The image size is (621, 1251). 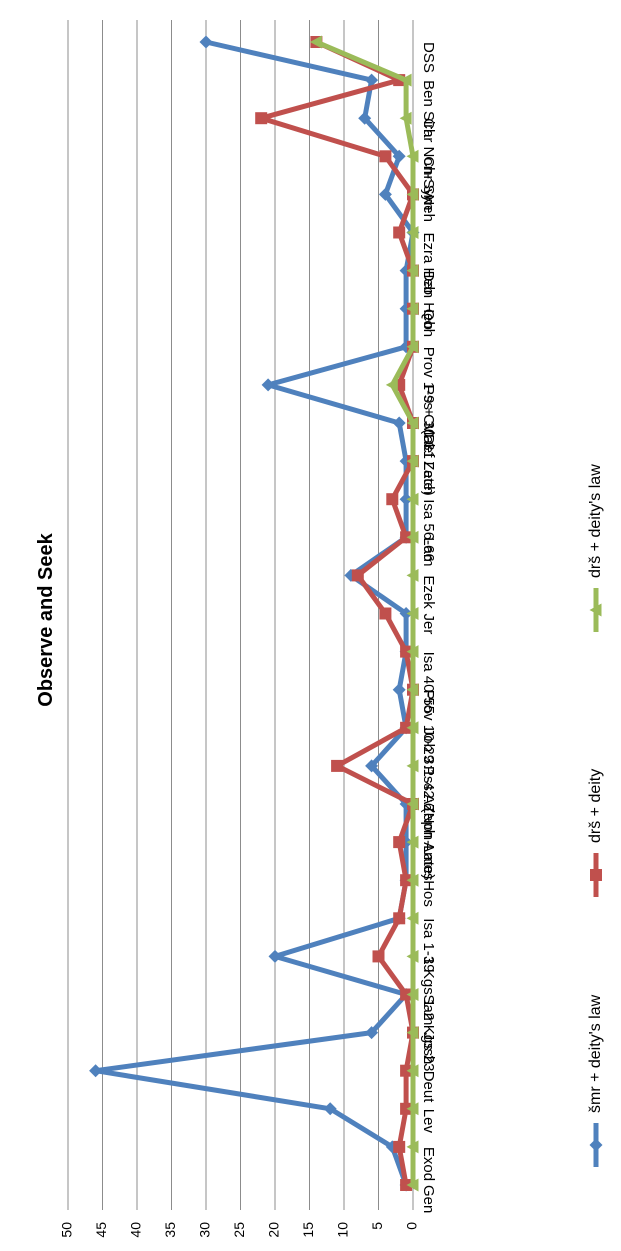 I want to click on category-label: Prov 1-9 + 30-31, so click(x=428, y=403).